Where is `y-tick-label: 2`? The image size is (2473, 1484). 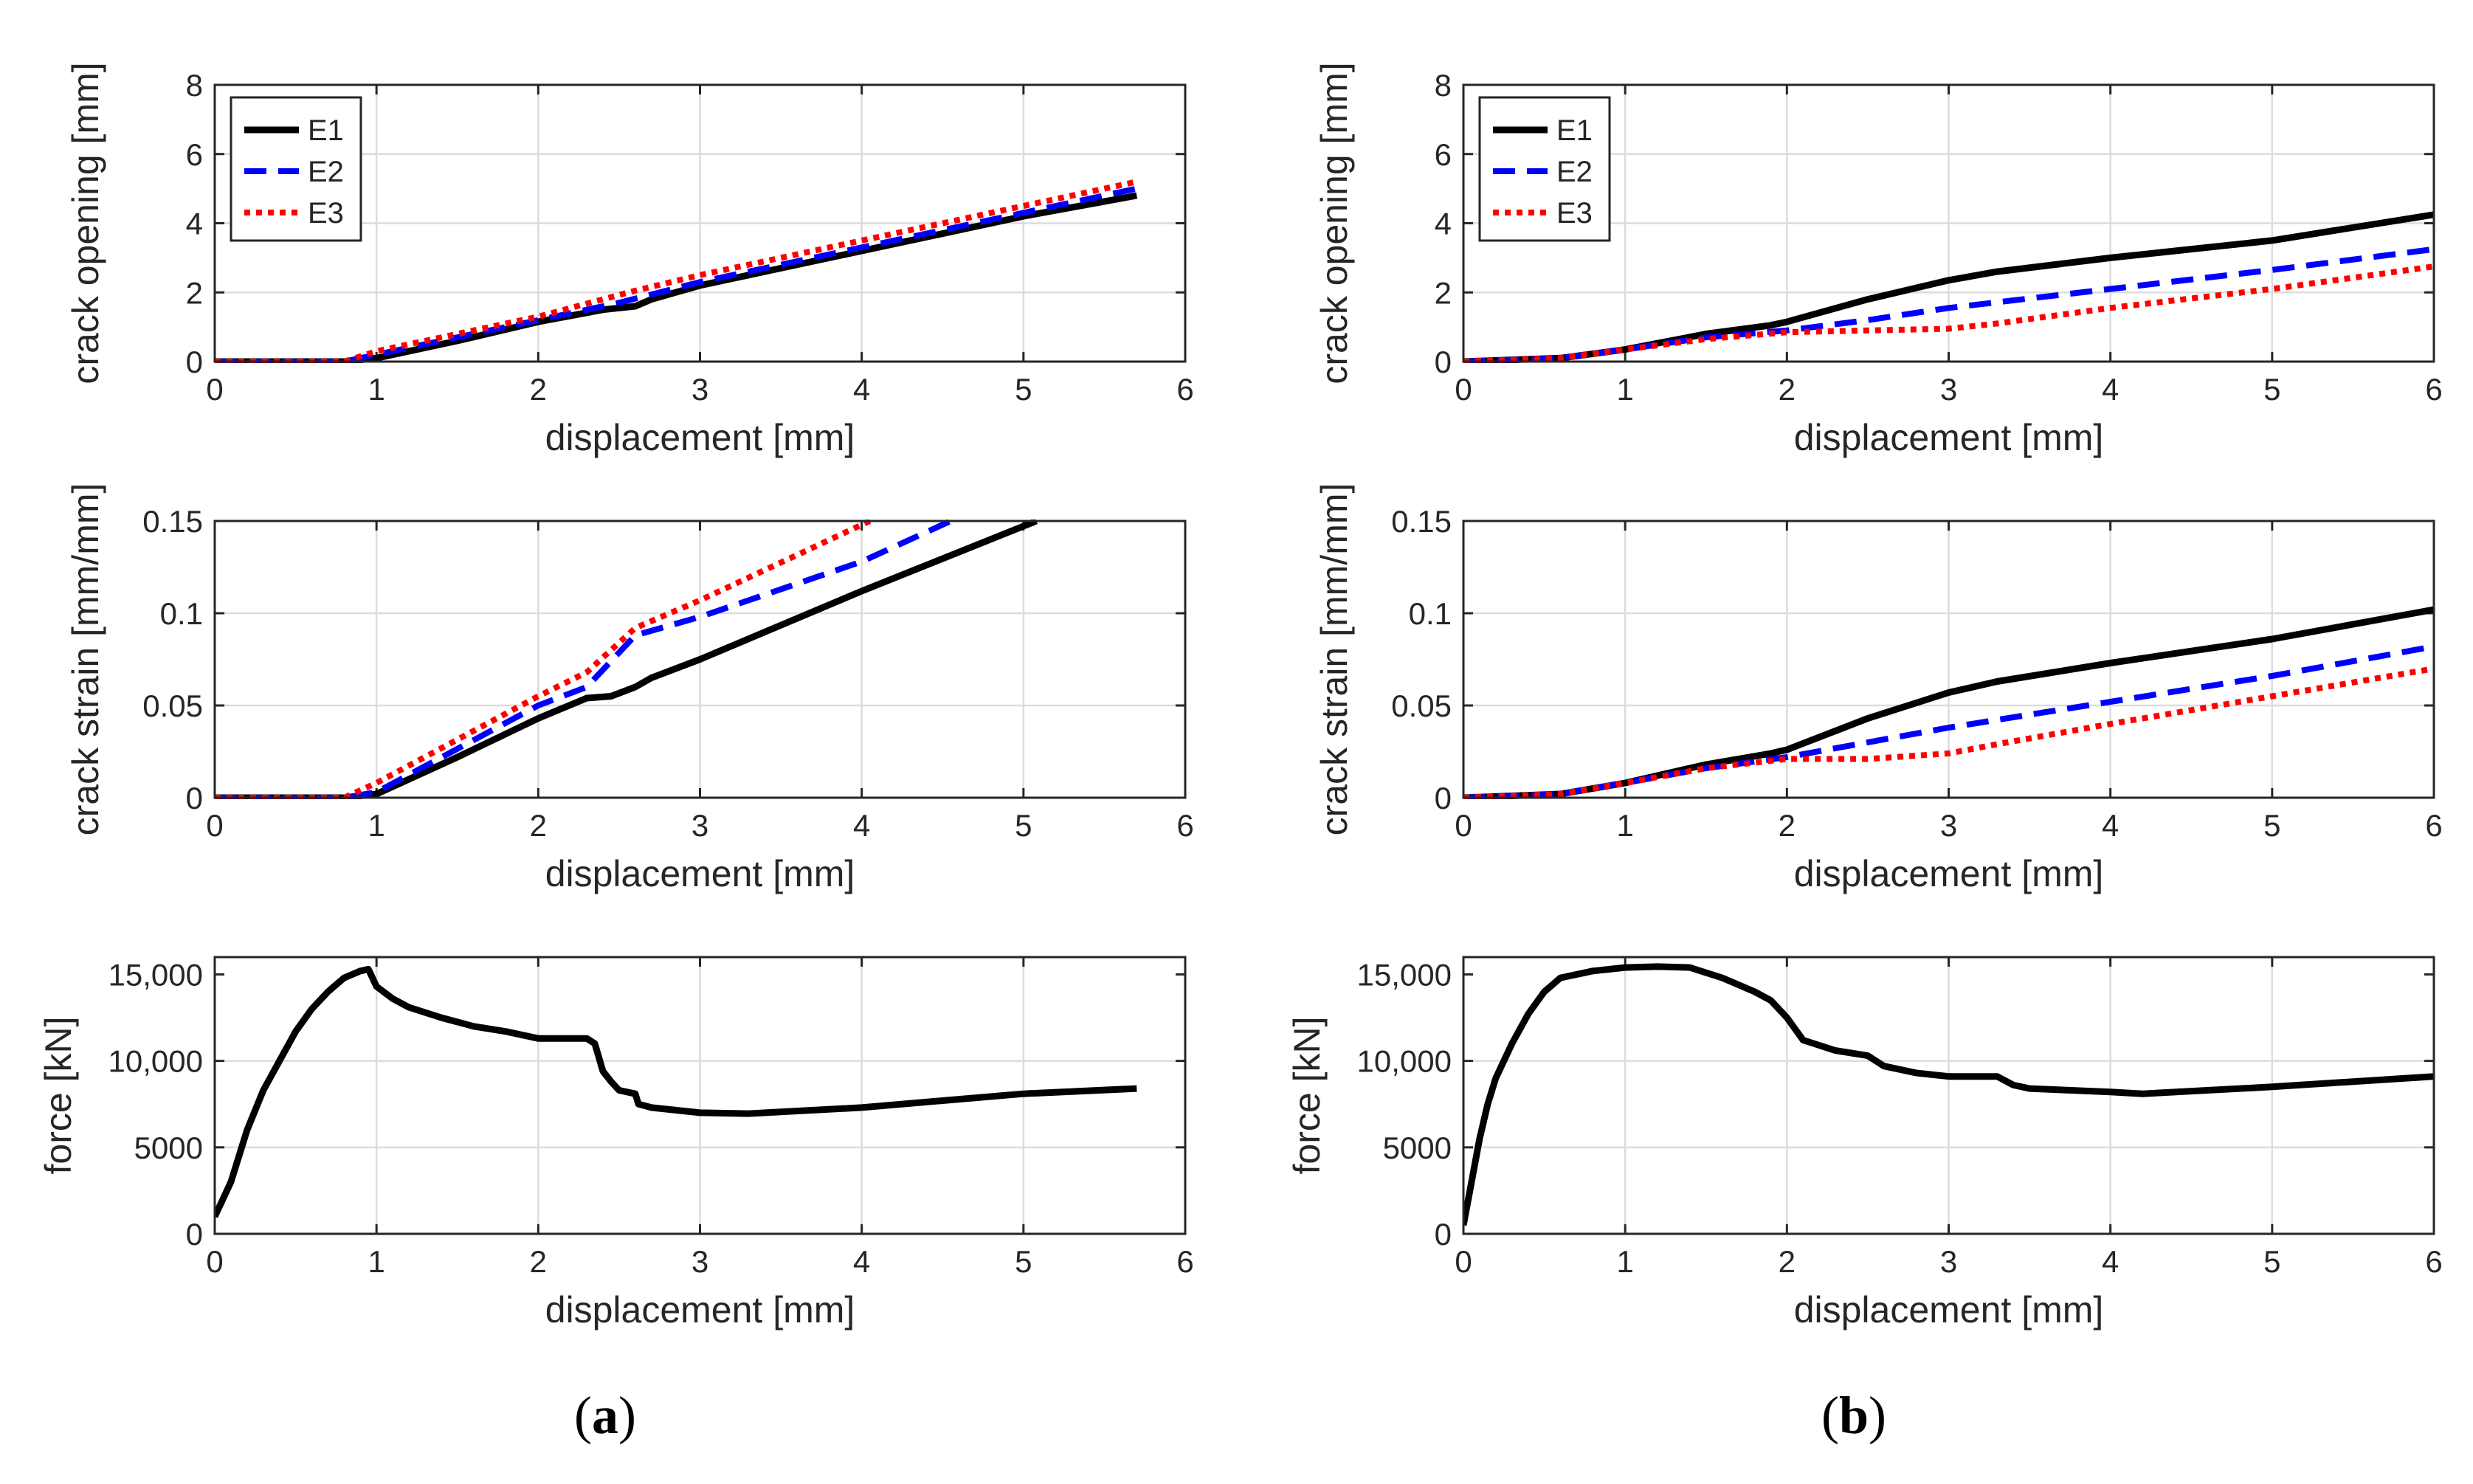
y-tick-label: 2 is located at coordinates (1443, 292).